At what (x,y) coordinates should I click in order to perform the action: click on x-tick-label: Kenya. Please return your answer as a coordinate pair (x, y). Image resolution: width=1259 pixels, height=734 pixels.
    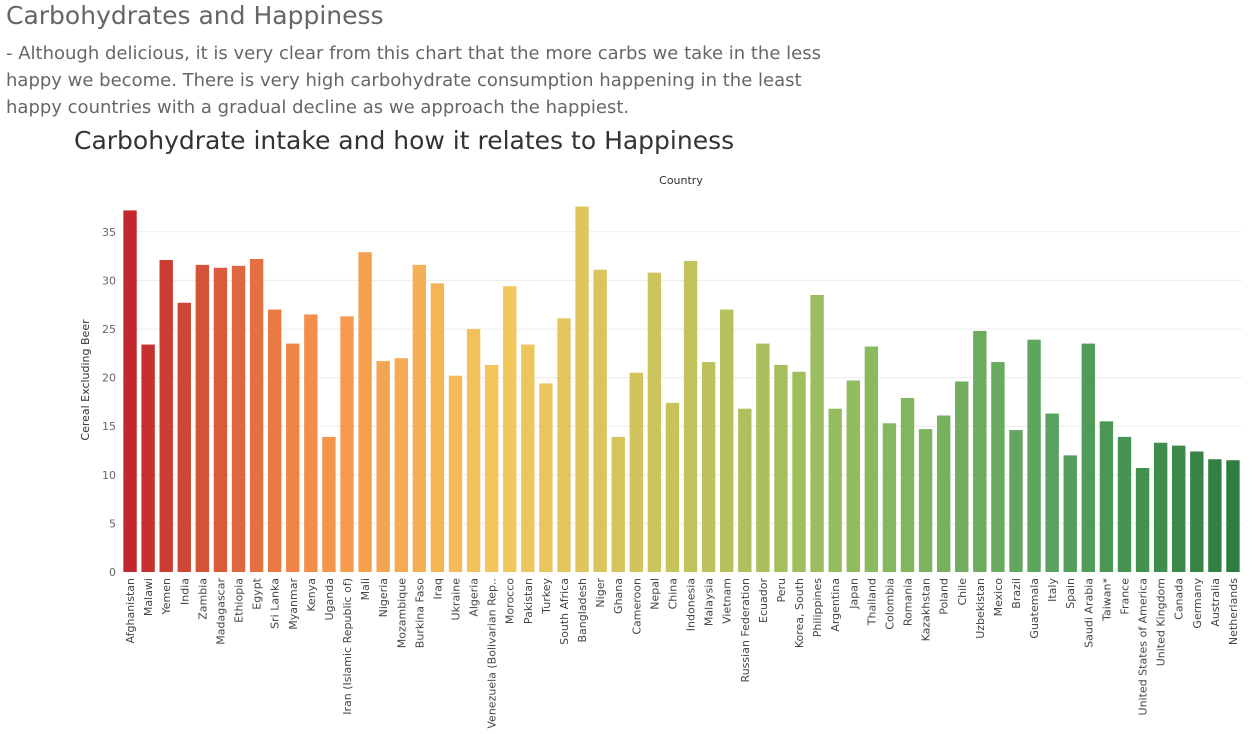
    Looking at the image, I should click on (311, 595).